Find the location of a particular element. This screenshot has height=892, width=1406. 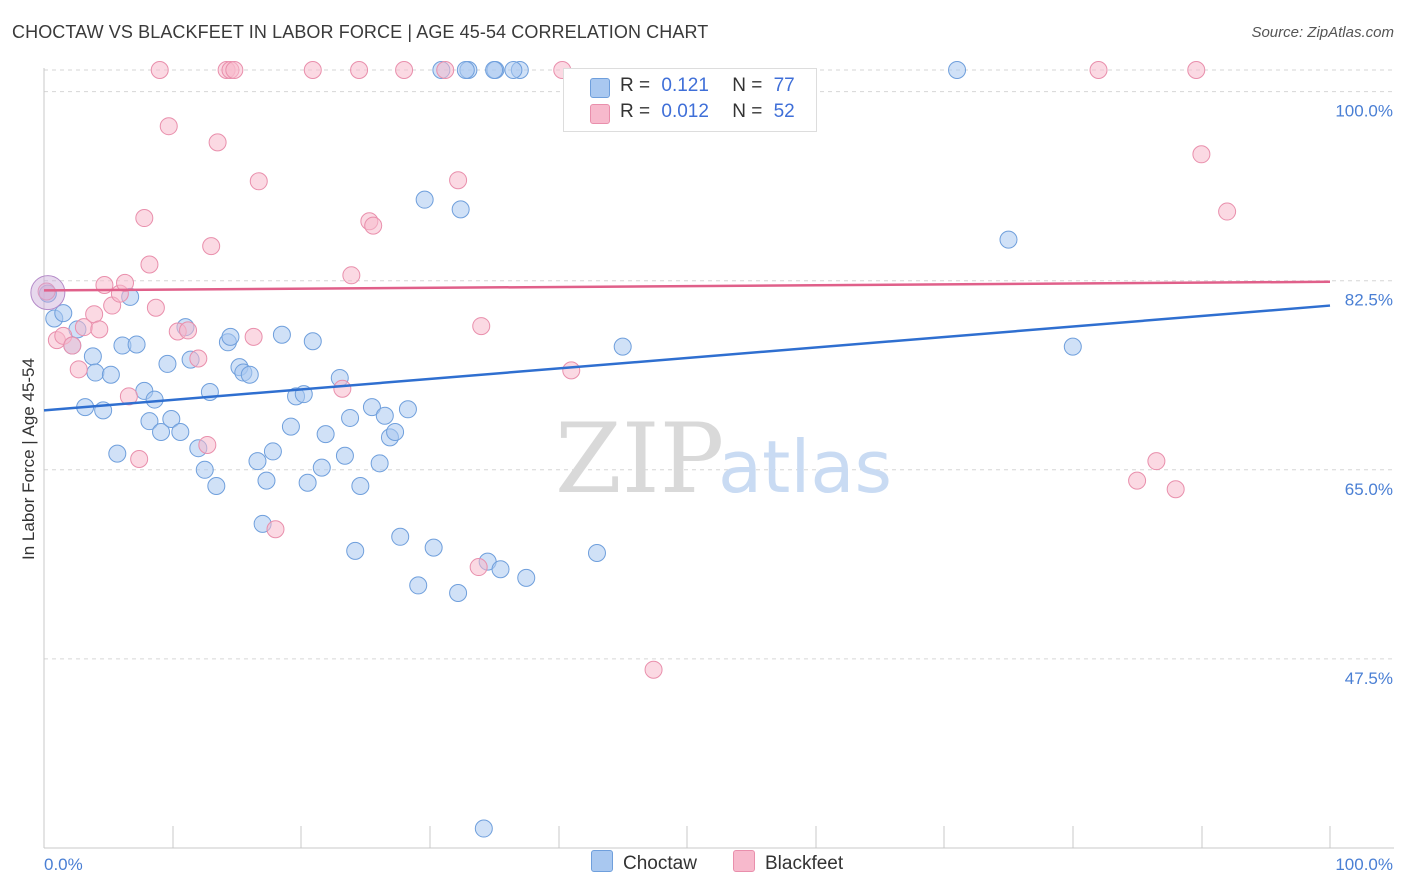

legend-stats-blackfeet: R = 0.012 N = 52 is located at coordinates (707, 112).